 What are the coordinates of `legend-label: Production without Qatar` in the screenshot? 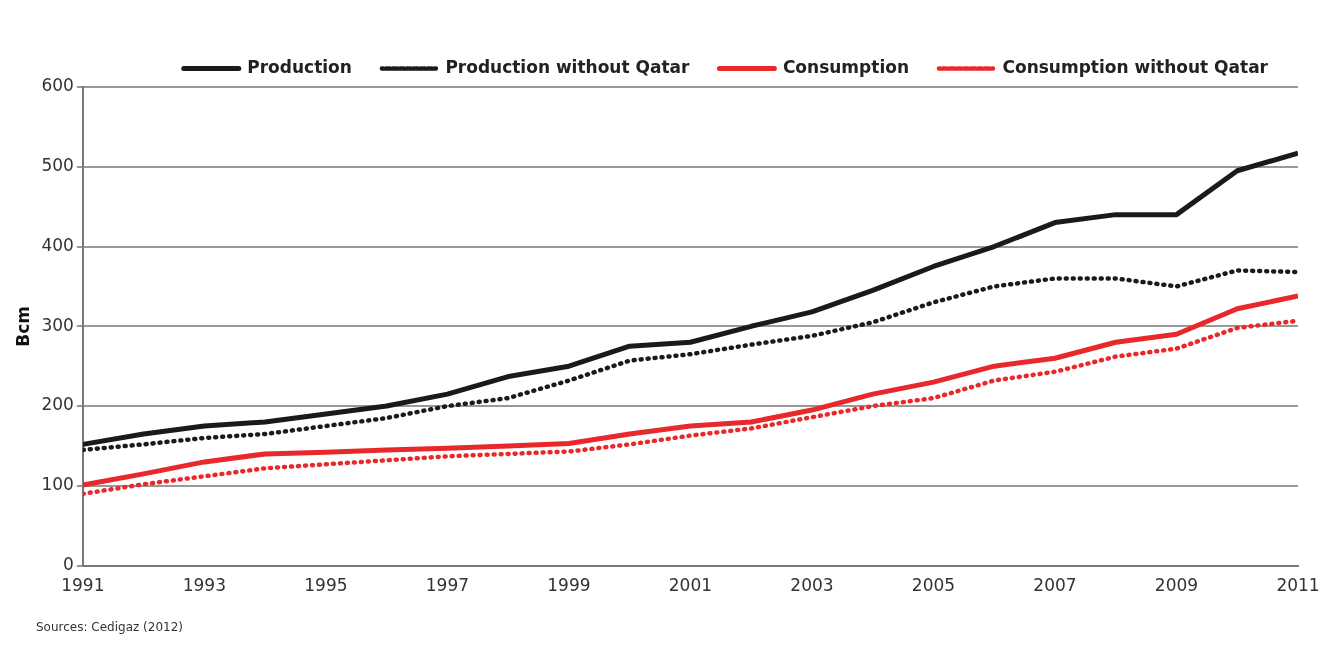 It's located at (568, 66).